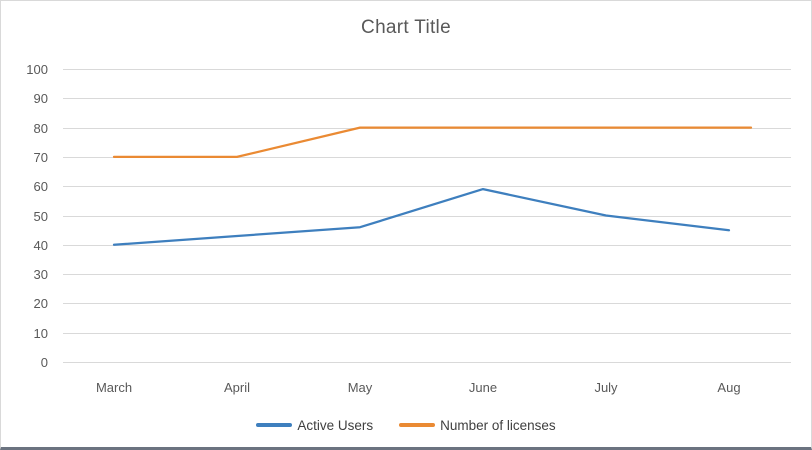 The image size is (812, 450). What do you see at coordinates (483, 387) in the screenshot?
I see `x-axis-category-label: June` at bounding box center [483, 387].